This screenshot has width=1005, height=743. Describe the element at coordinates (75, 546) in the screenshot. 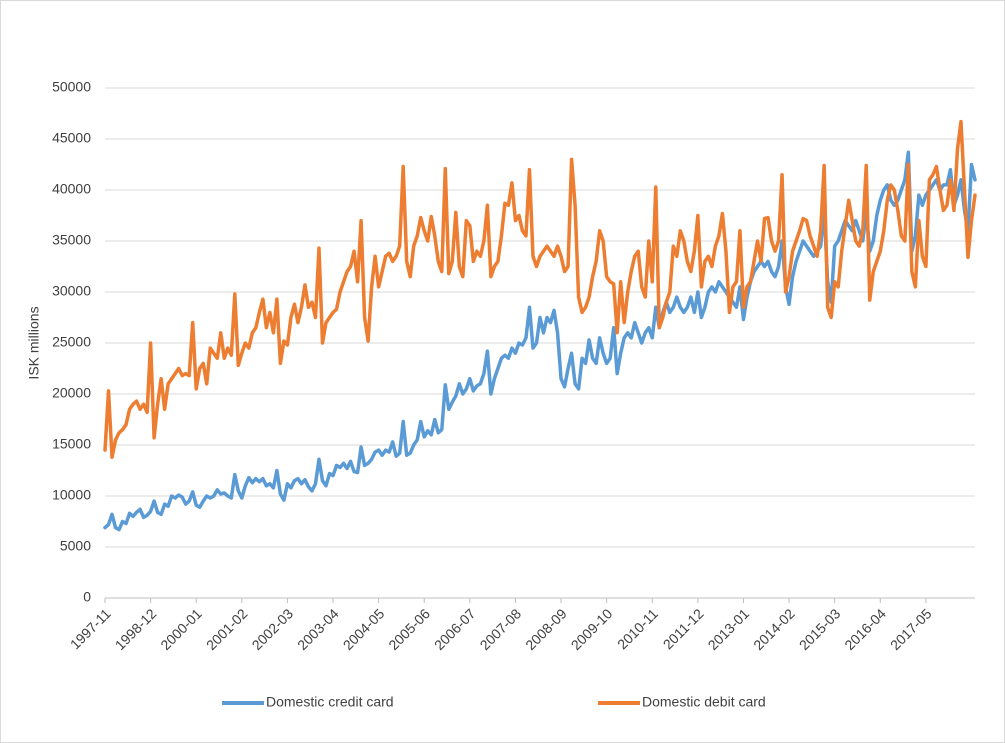

I see `y-tick-label: 5000` at that location.